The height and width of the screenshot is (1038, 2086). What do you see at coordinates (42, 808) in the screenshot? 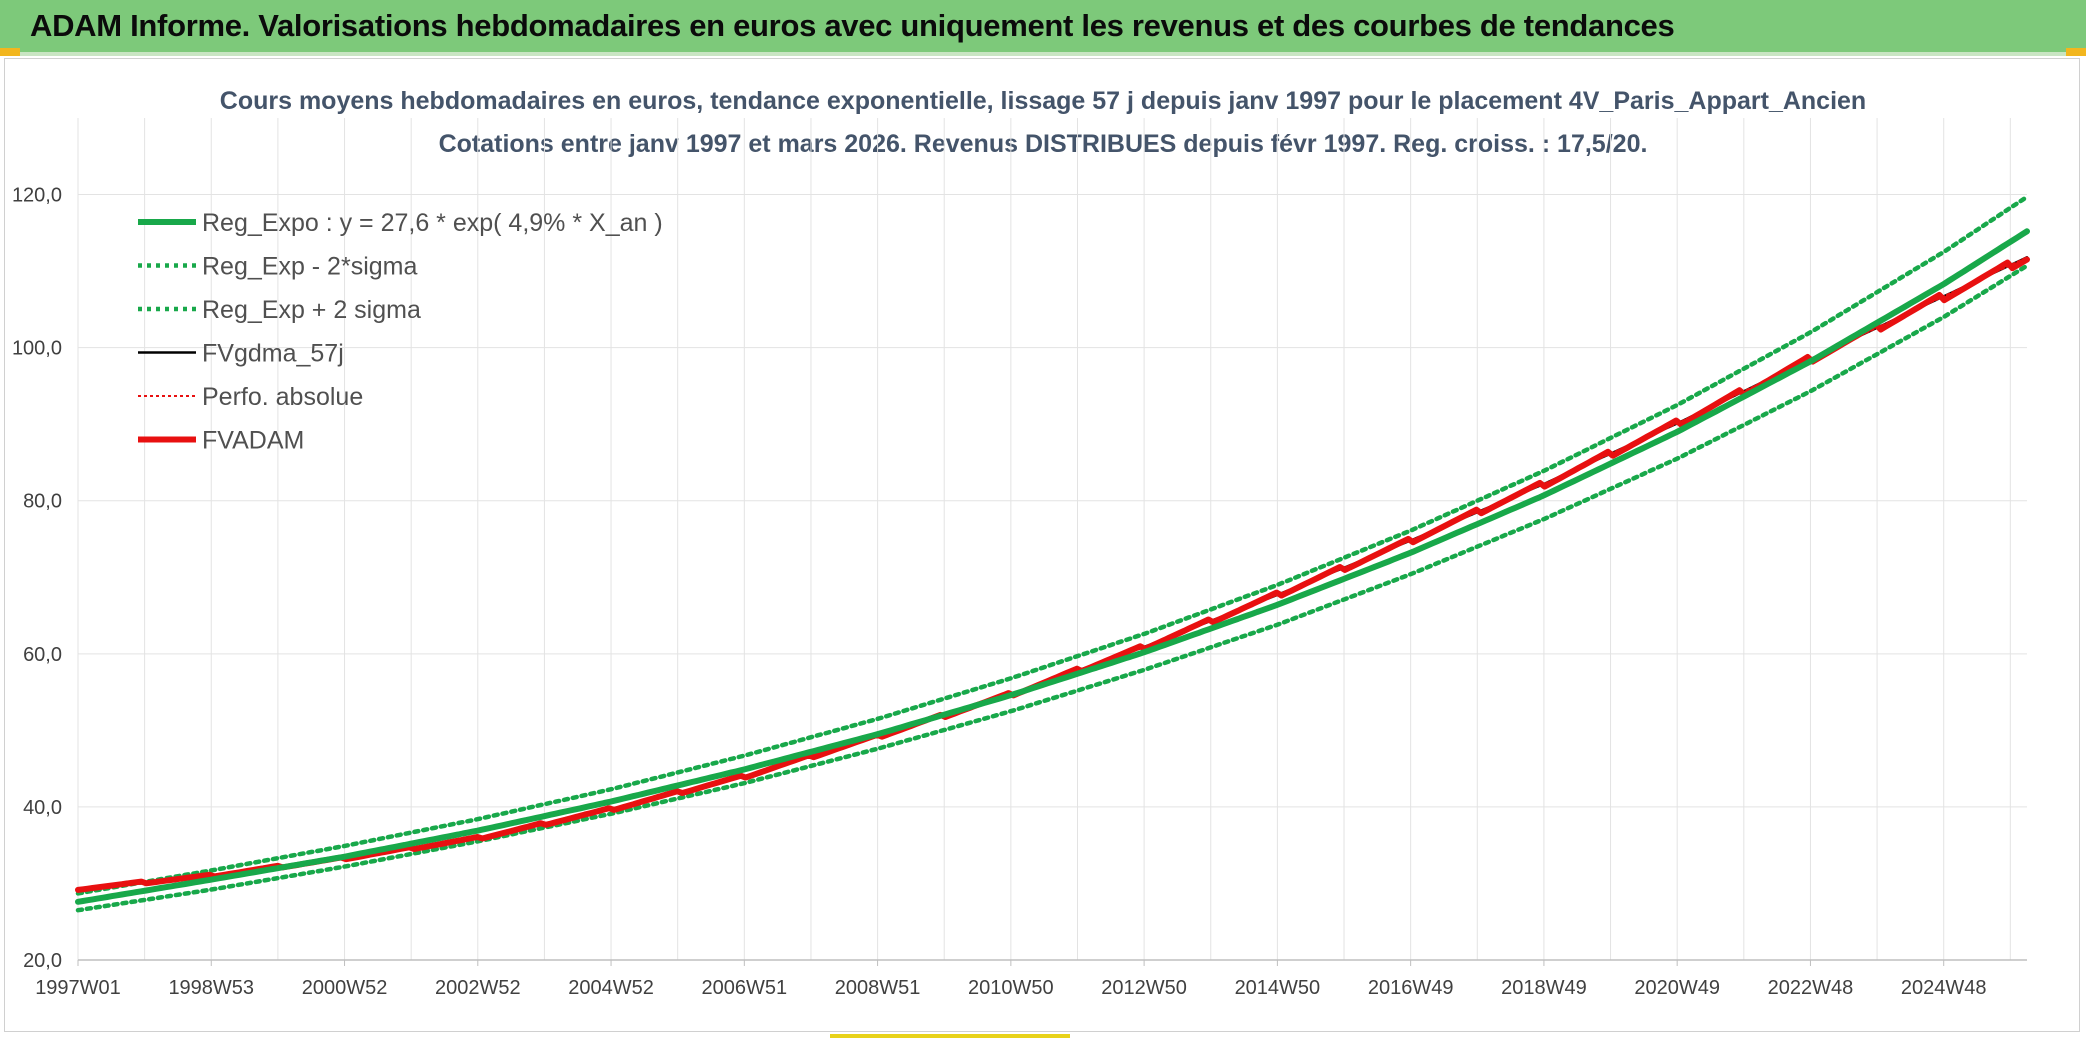
I see `y-tick-label: 40,0` at bounding box center [42, 808].